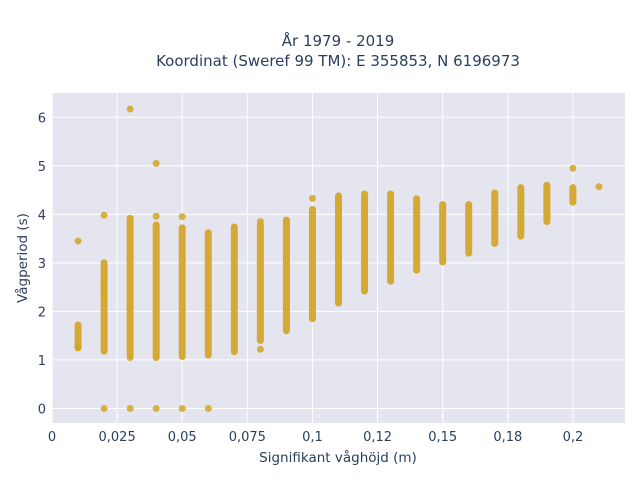 Image resolution: width=640 pixels, height=480 pixels. I want to click on y-tick-label: 4, so click(42, 215).